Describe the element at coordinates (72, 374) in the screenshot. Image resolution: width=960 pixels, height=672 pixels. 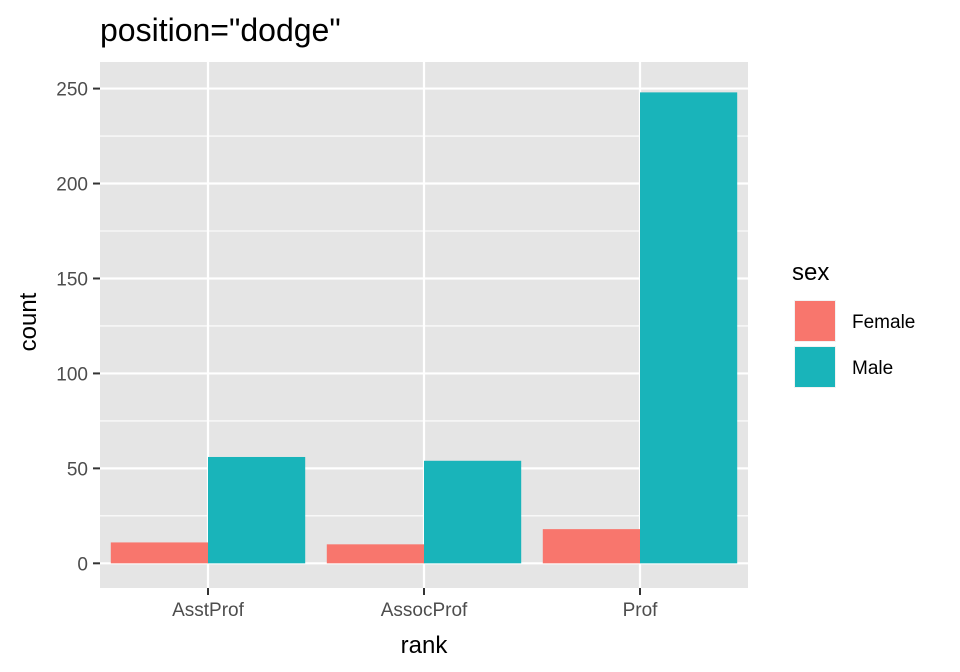
I see `y-tick-label: 100` at that location.